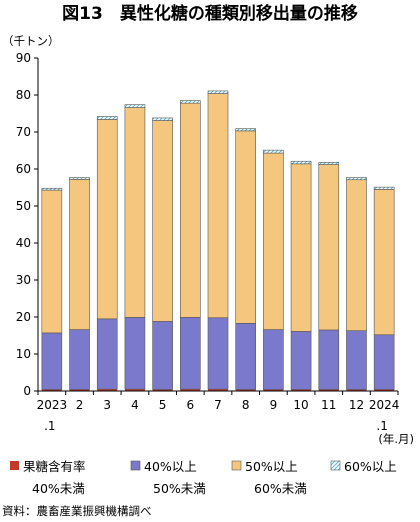 Image resolution: width=420 pixels, height=522 pixels. Describe the element at coordinates (396, 439) in the screenshot. I see `x-axis-unit: (年.月)` at that location.